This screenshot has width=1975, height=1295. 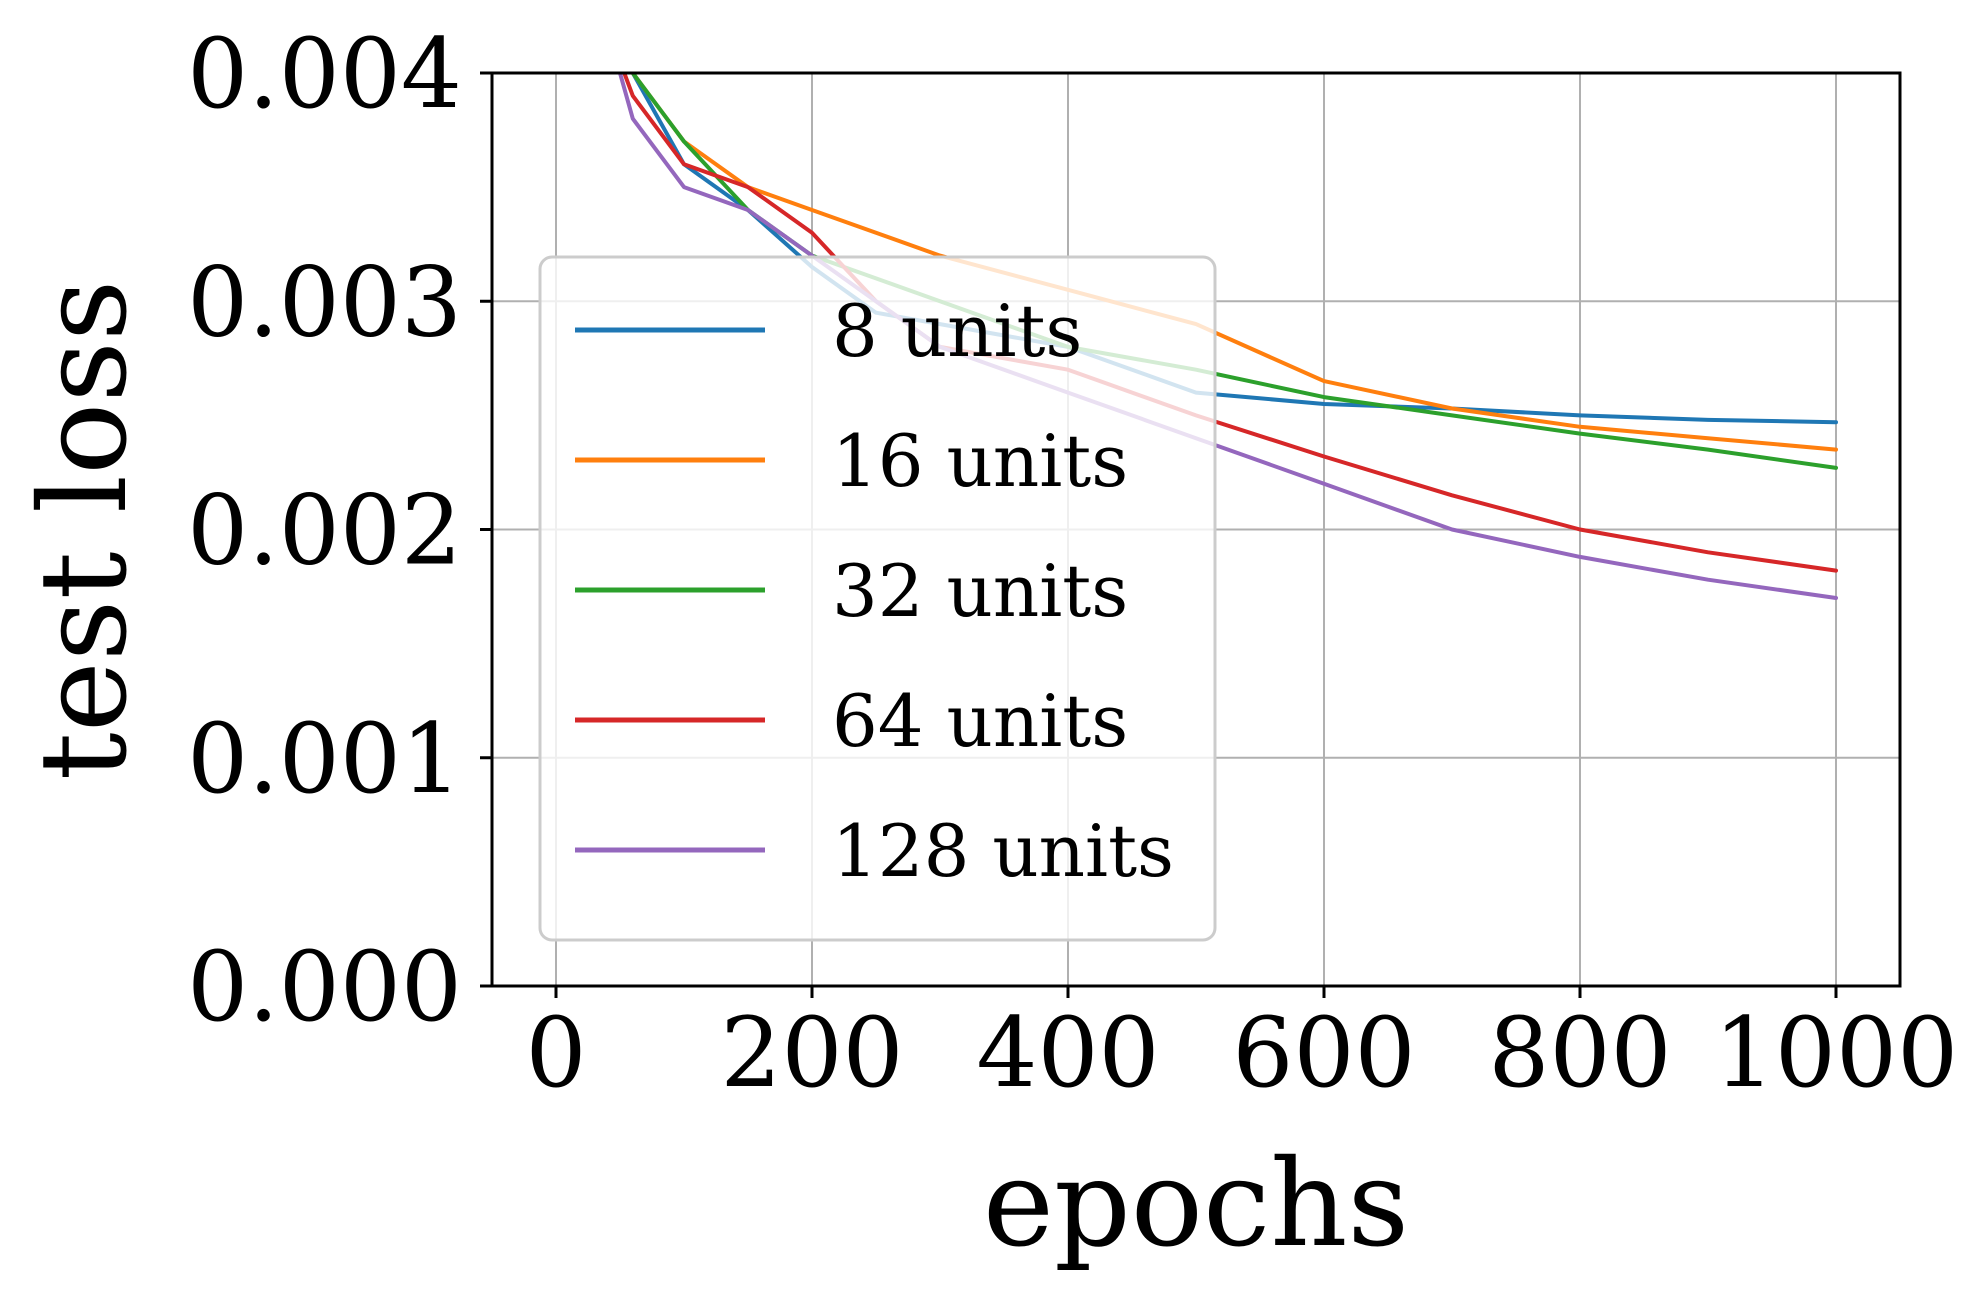 I want to click on x-axis-label: epochs, so click(x=1196, y=1204).